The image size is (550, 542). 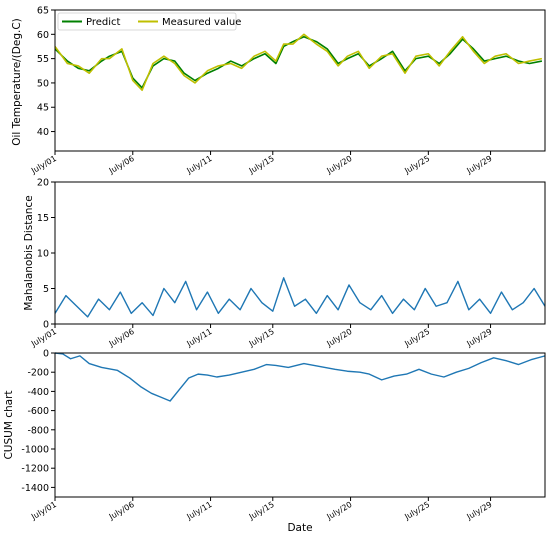 I want to click on temperature-series, so click(x=298, y=62).